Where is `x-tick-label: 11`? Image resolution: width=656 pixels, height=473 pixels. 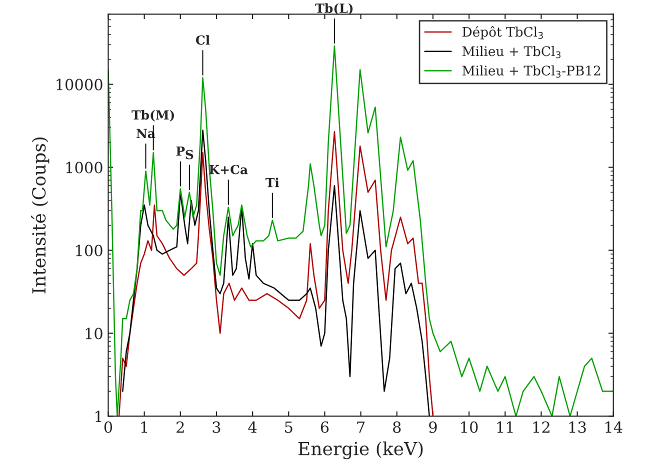
x-tick-label: 11 is located at coordinates (505, 427).